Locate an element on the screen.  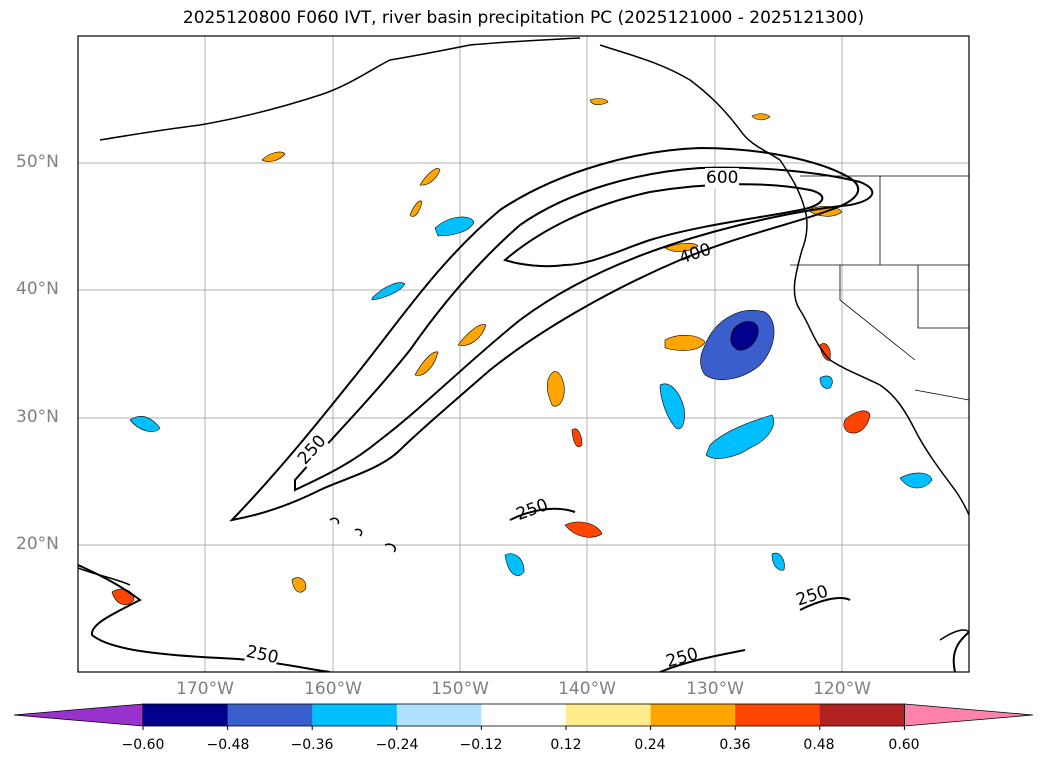
panhandle-coast is located at coordinates (690, 102).